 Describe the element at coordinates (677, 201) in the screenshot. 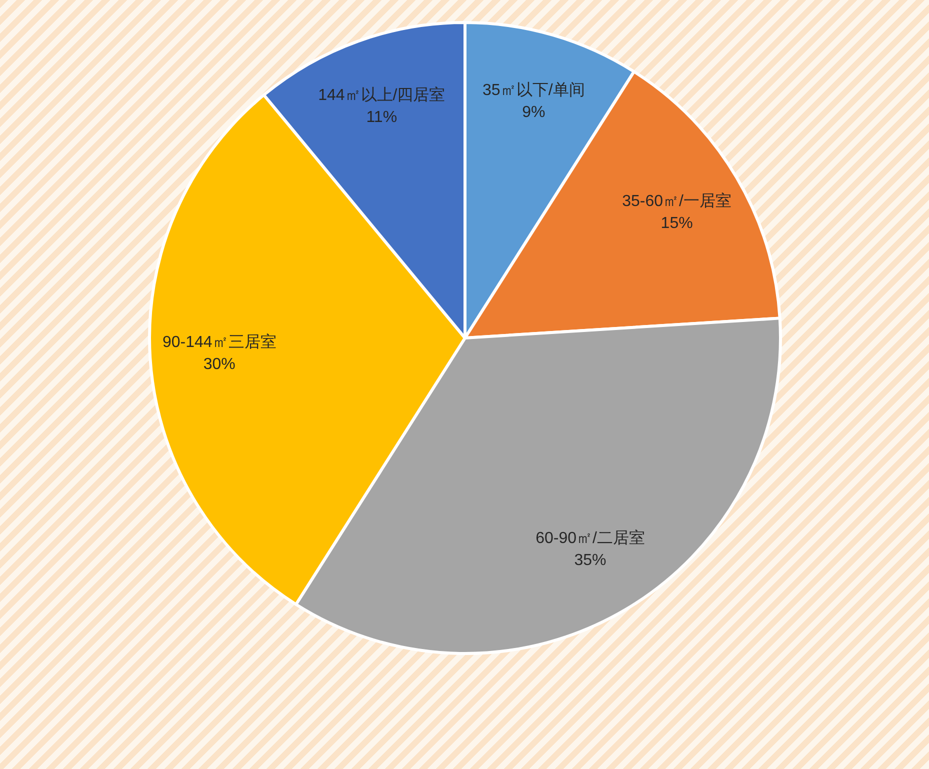

I see `slice-label: 35-60㎡/一居室` at that location.